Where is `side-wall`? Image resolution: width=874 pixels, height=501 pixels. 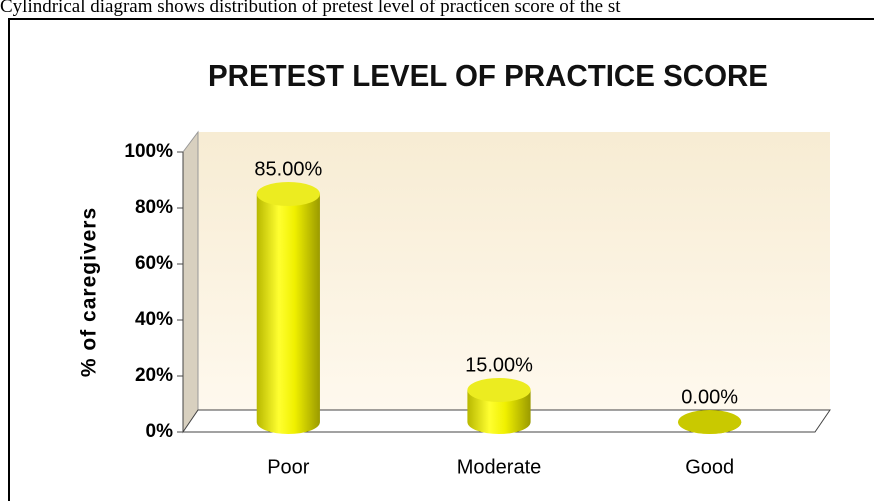 side-wall is located at coordinates (190, 282).